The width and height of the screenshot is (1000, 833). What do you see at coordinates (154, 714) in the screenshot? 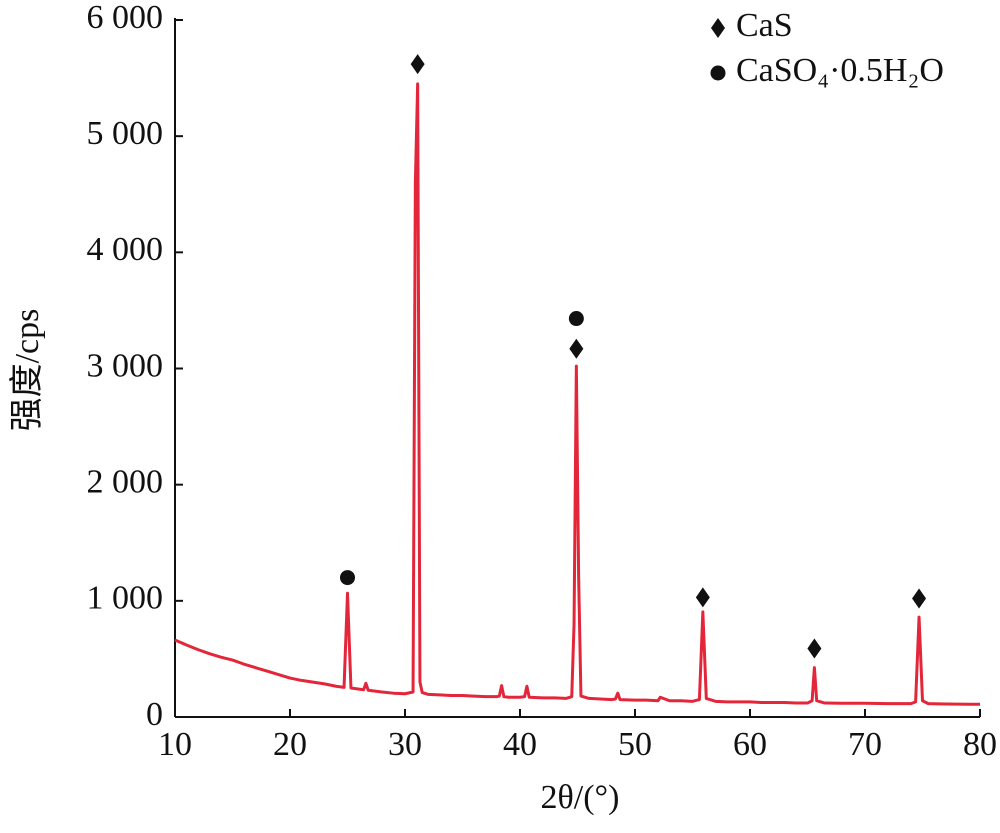
I see `y-tick-label: 0` at bounding box center [154, 714].